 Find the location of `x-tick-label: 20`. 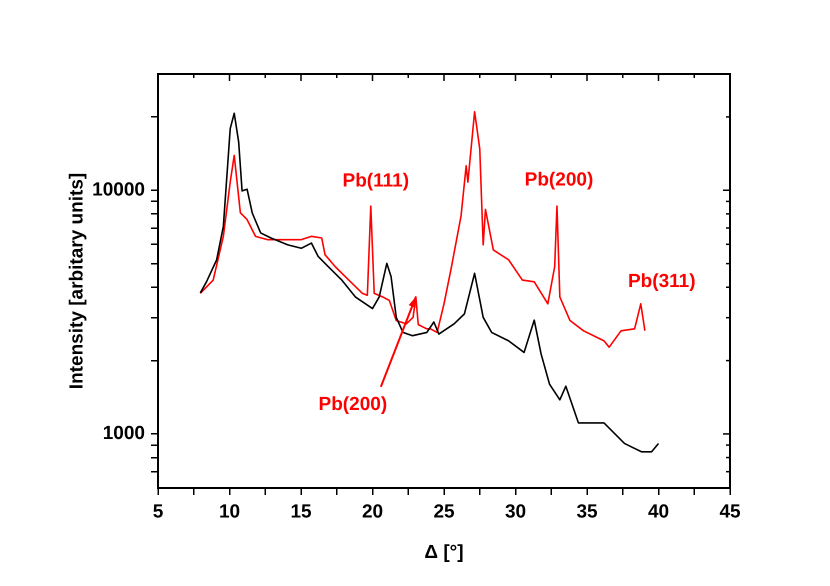

x-tick-label: 20 is located at coordinates (373, 512).